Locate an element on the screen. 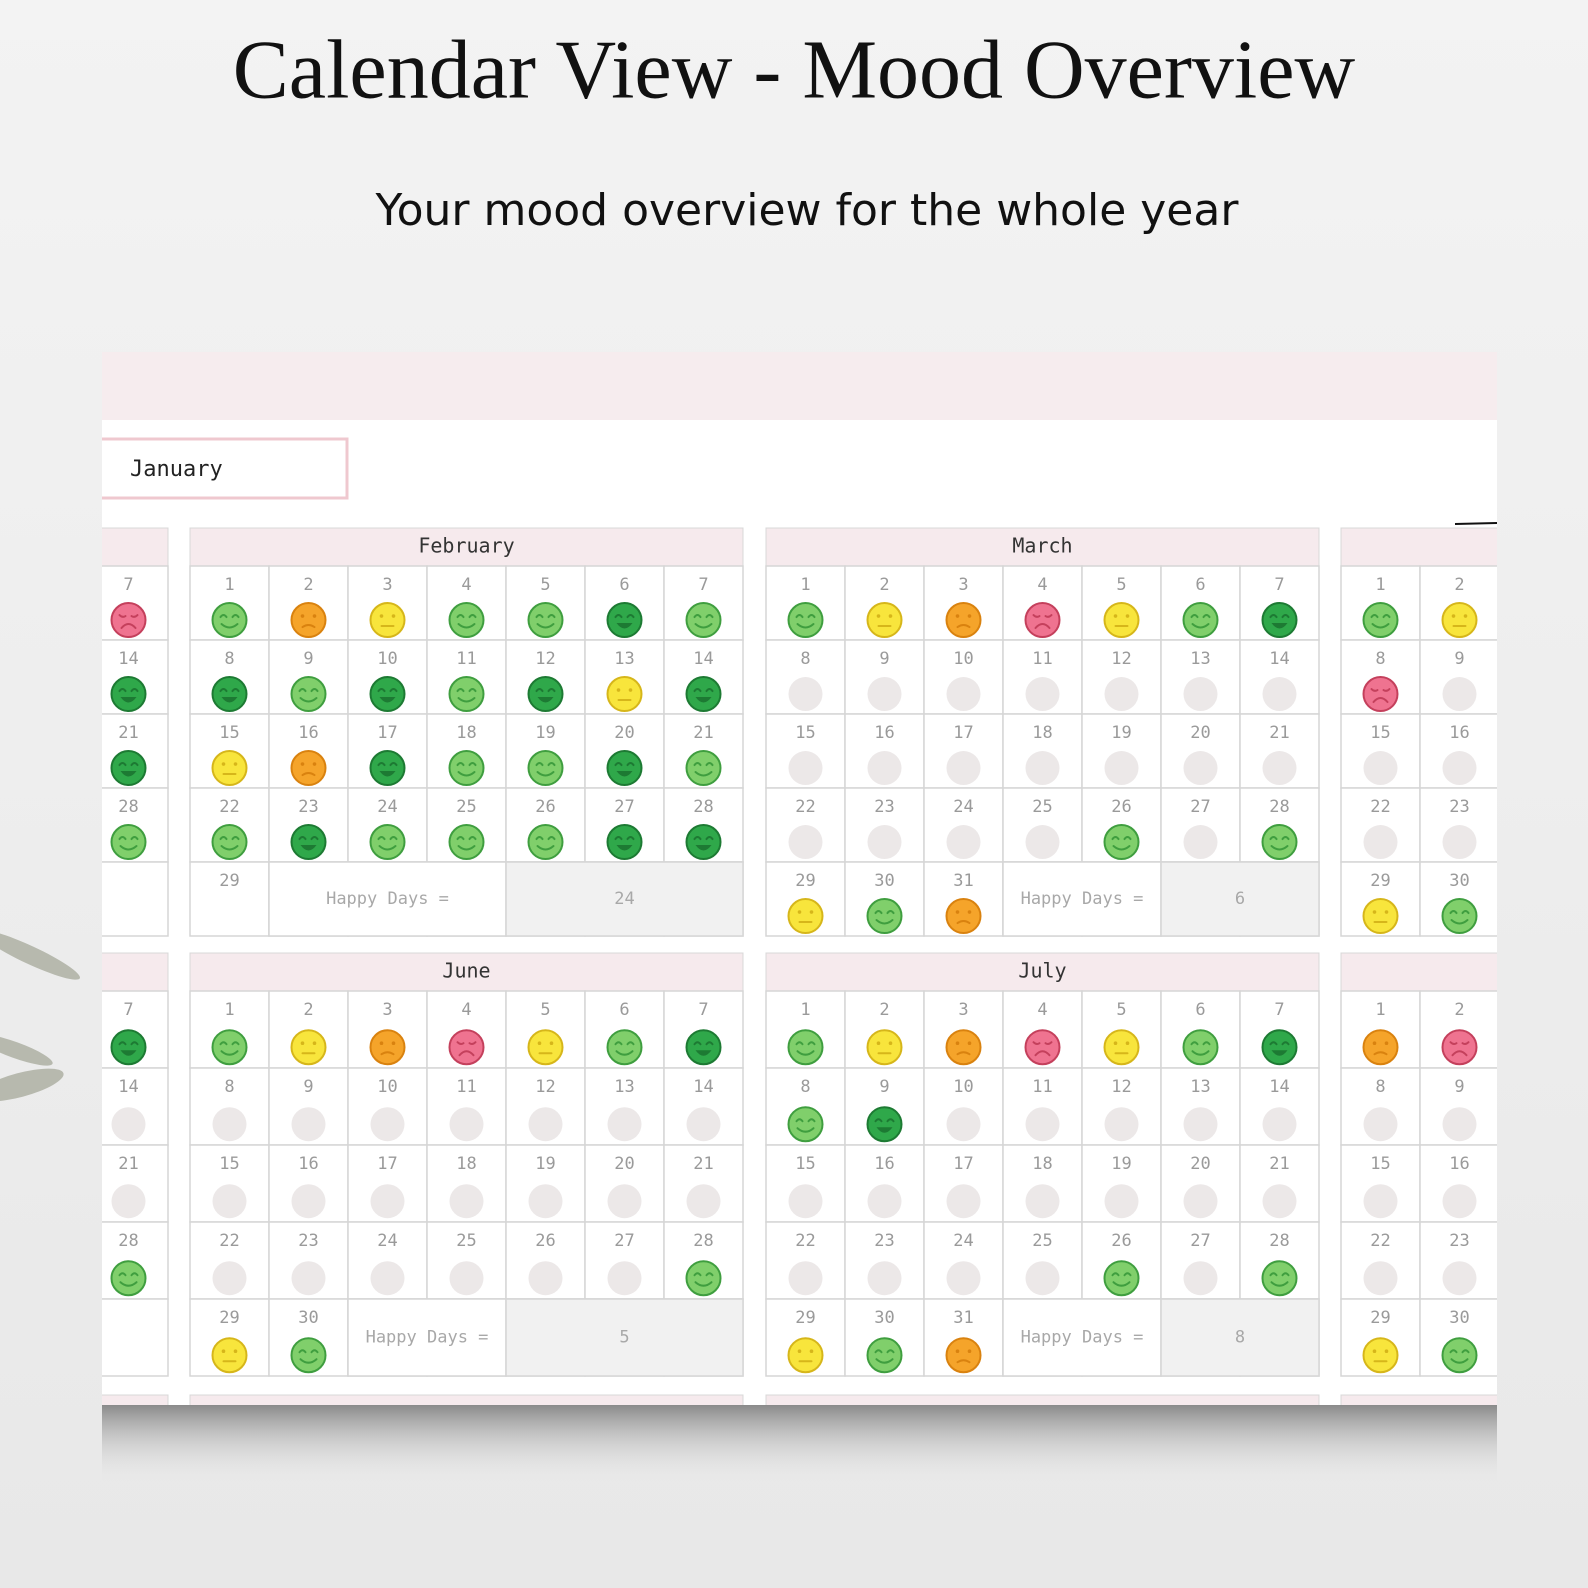 The width and height of the screenshot is (1588, 1588). day-number: 20 is located at coordinates (1200, 1164).